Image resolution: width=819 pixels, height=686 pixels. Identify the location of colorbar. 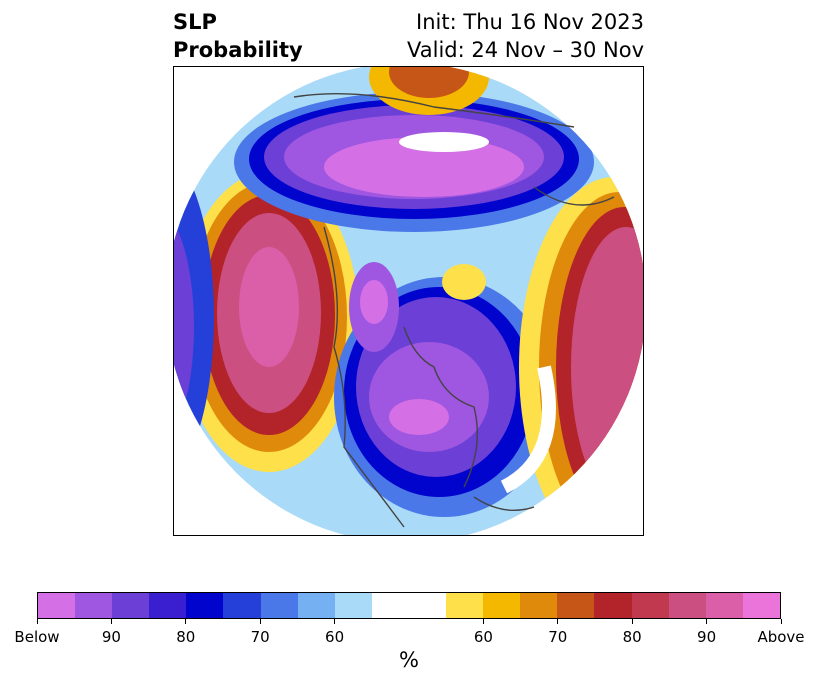
(409, 605).